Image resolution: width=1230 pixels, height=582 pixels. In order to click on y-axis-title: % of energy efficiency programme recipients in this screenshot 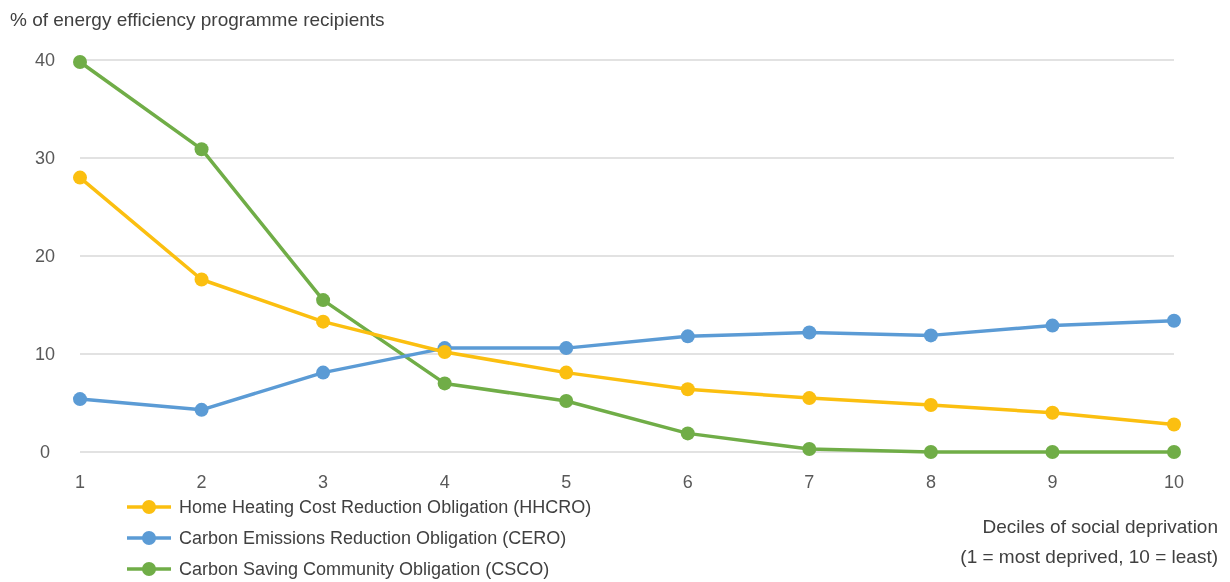, I will do `click(197, 19)`.